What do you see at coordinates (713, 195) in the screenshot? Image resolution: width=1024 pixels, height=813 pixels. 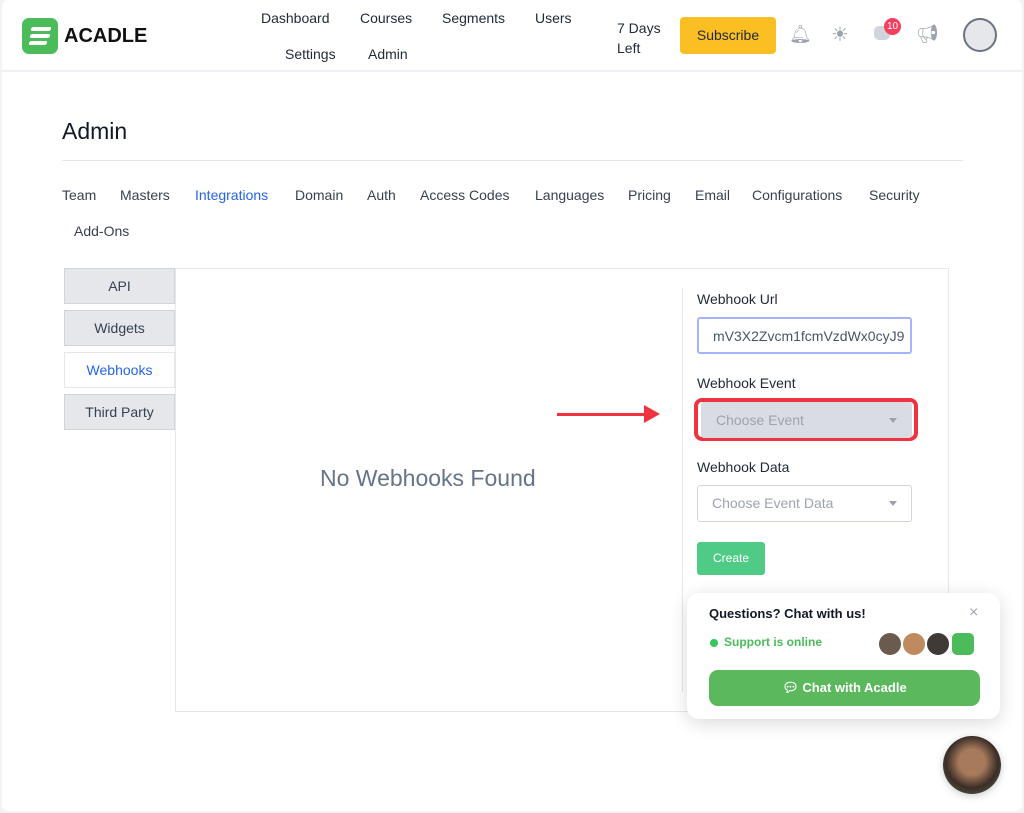 I see `tab-email: Email` at bounding box center [713, 195].